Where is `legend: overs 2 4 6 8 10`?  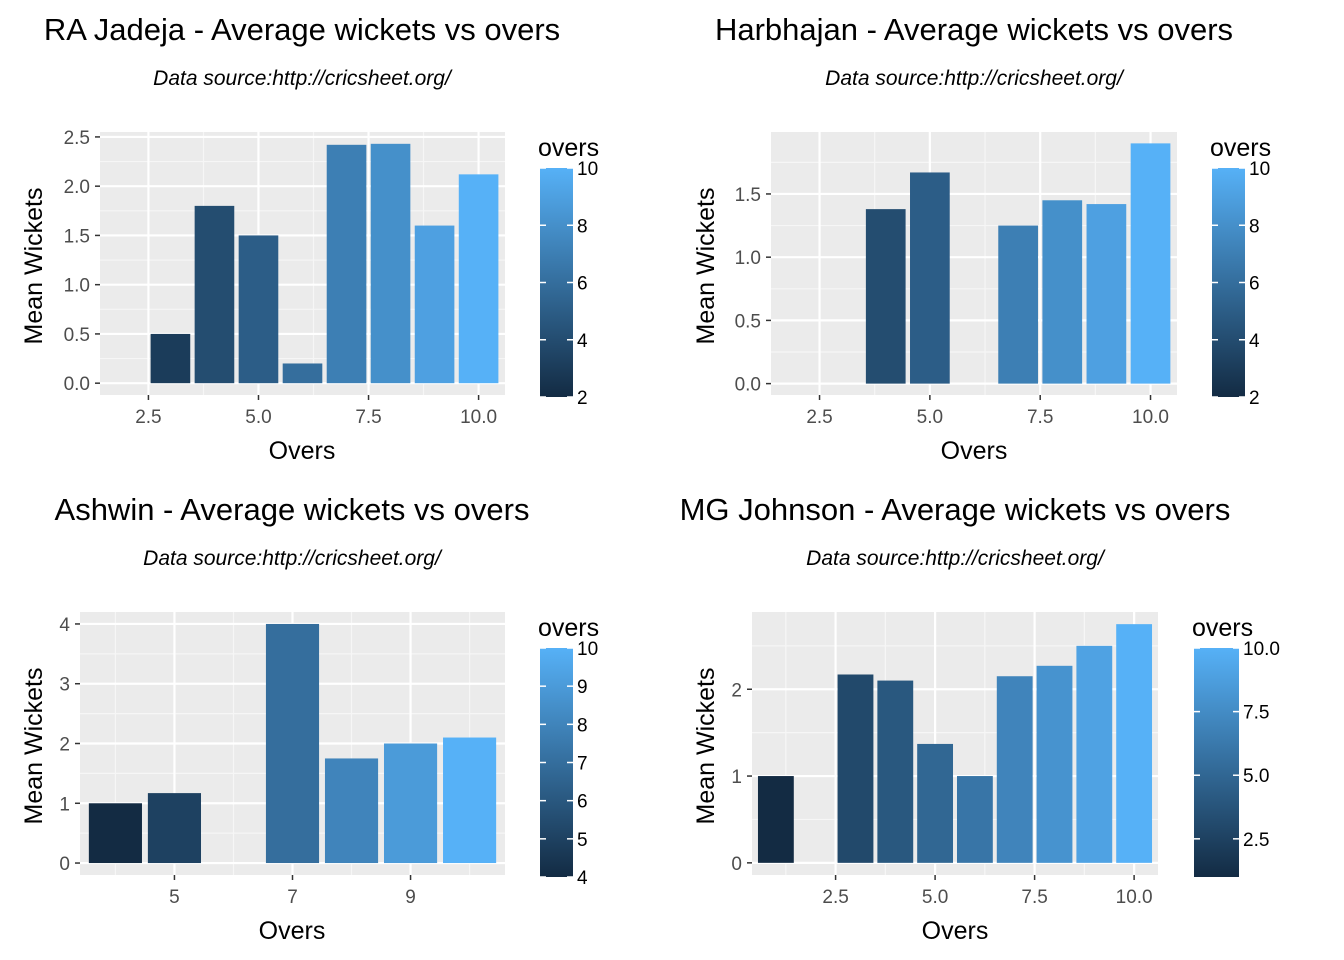
legend: overs 2 4 6 8 10 is located at coordinates (1240, 271).